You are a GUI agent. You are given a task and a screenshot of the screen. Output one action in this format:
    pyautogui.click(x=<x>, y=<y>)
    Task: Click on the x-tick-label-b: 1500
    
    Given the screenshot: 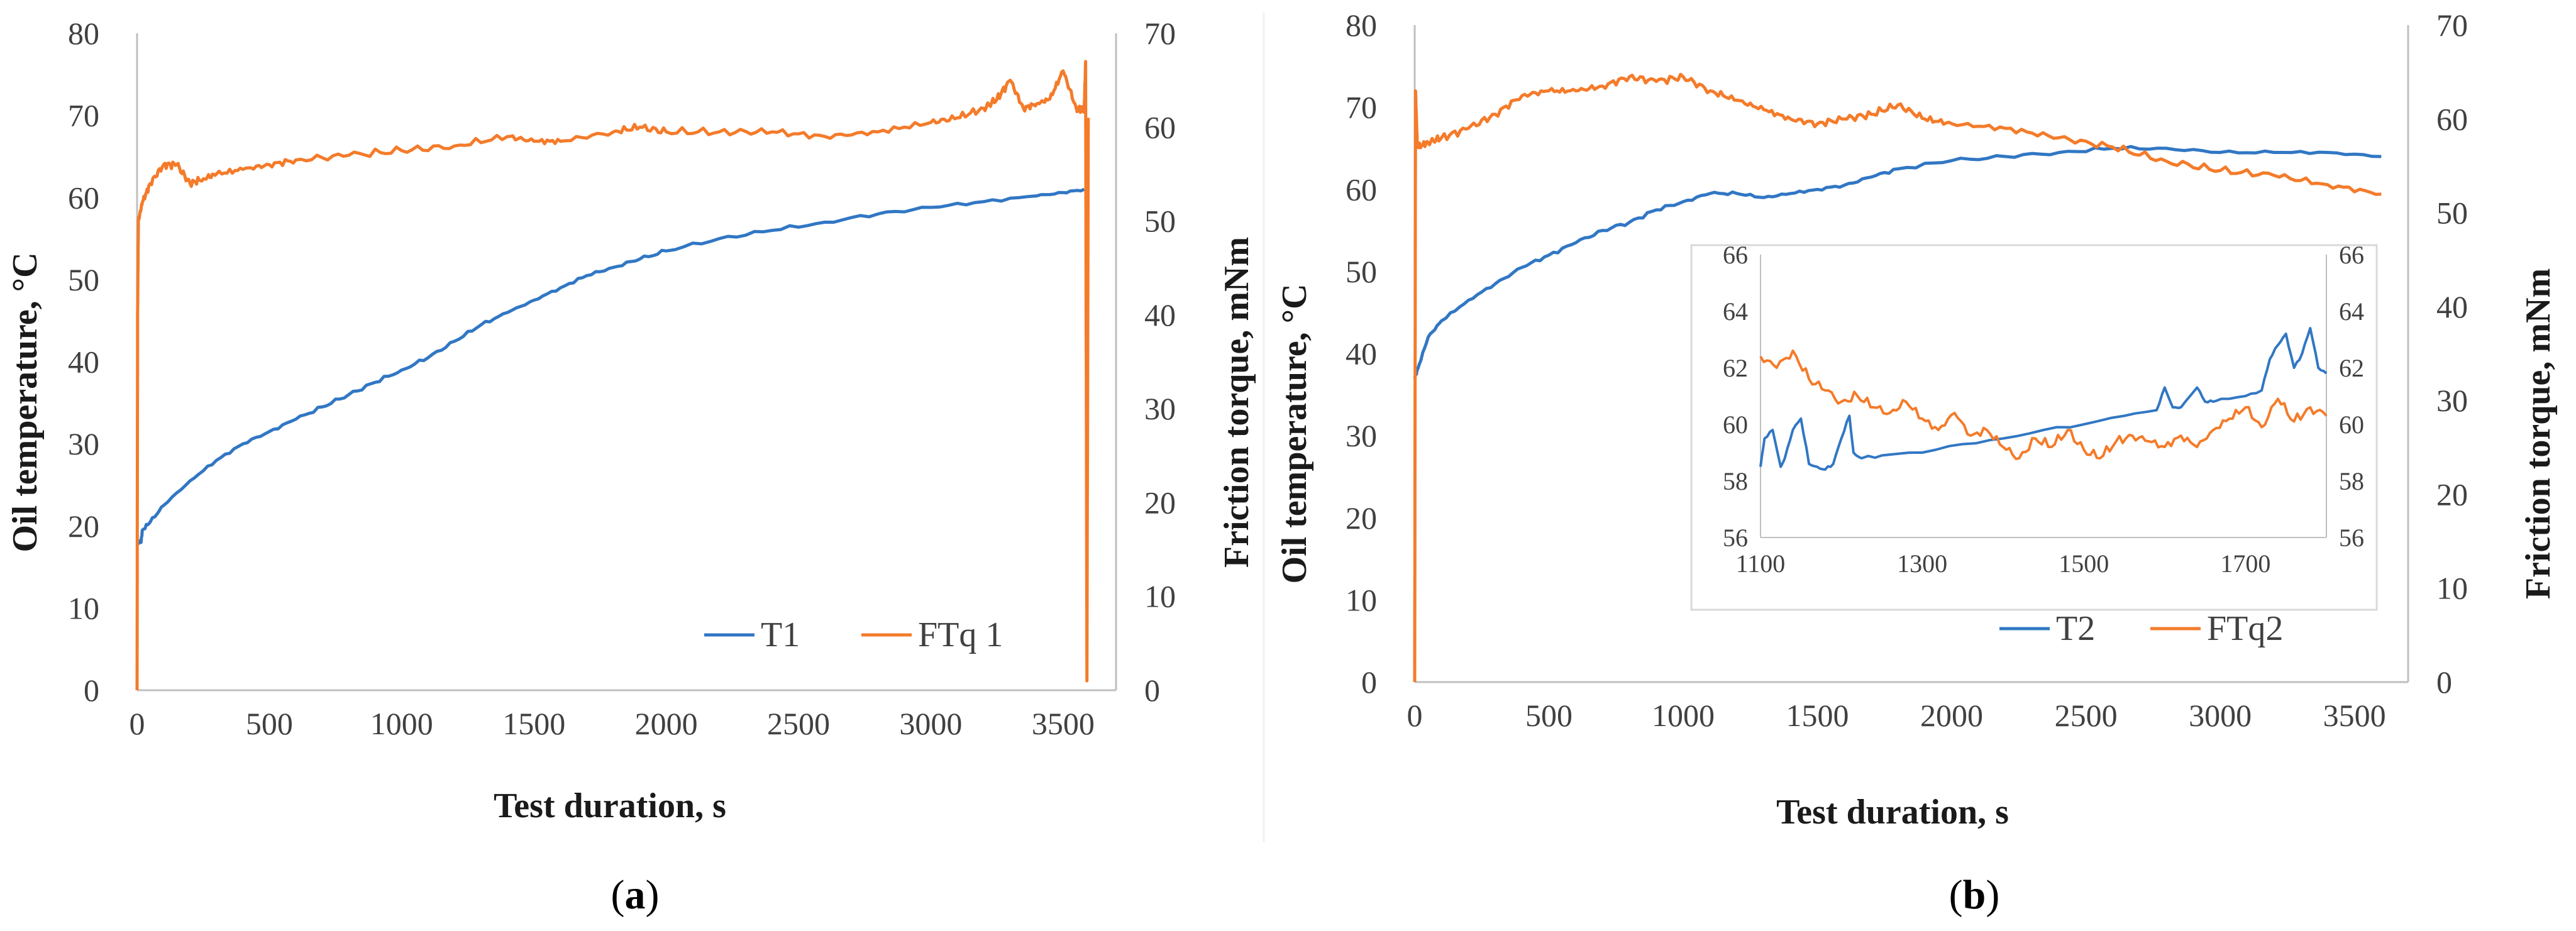 What is the action you would take?
    pyautogui.click(x=1817, y=715)
    